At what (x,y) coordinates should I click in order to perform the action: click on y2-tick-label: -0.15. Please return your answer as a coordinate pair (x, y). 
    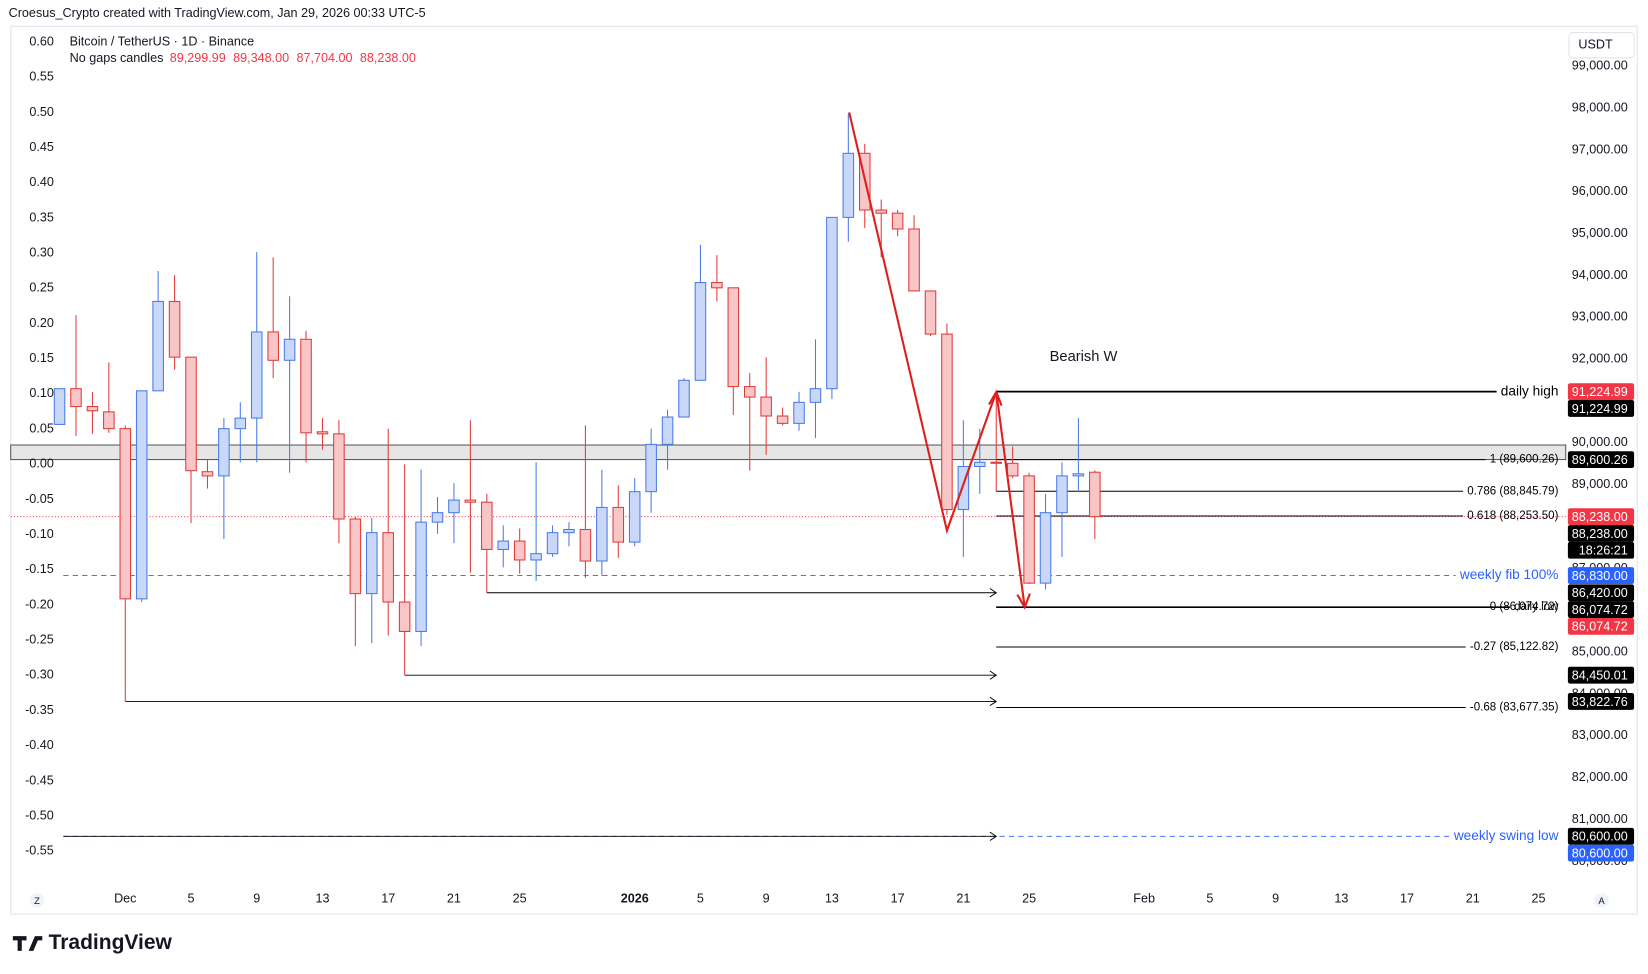
    Looking at the image, I should click on (39, 569).